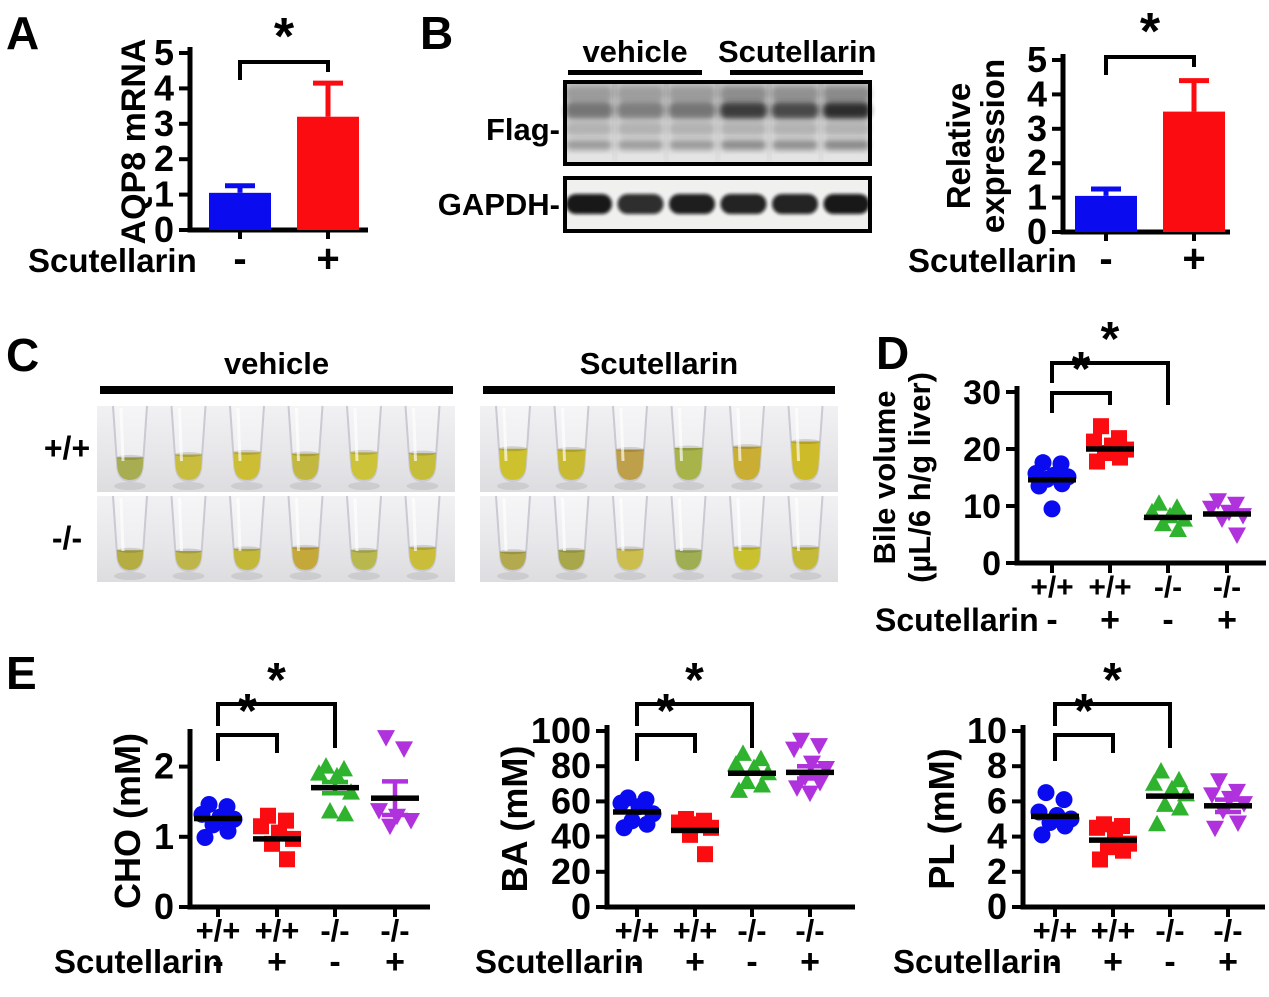 The height and width of the screenshot is (997, 1269). What do you see at coordinates (437, 33) in the screenshot?
I see `panel-b-label: B` at bounding box center [437, 33].